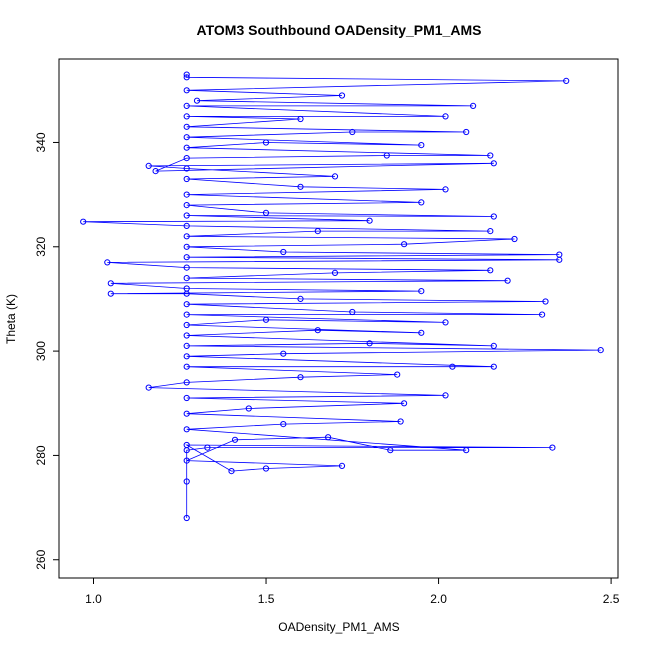 The width and height of the screenshot is (650, 650). I want to click on x-tick-label: 1.5, so click(266, 599).